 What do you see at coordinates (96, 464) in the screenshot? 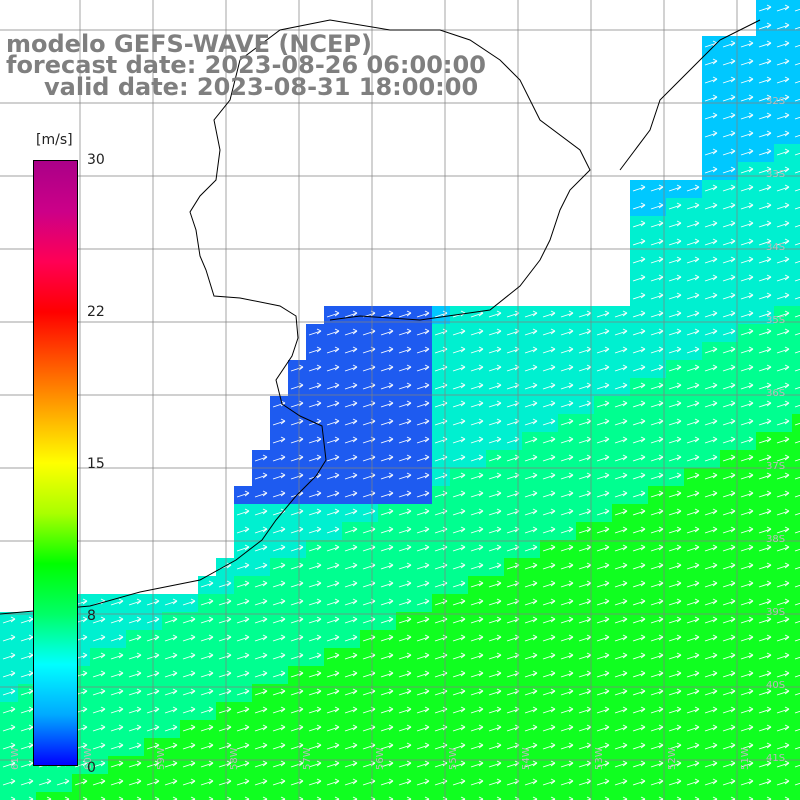
I see `colorbar-tick-15: 15` at bounding box center [96, 464].